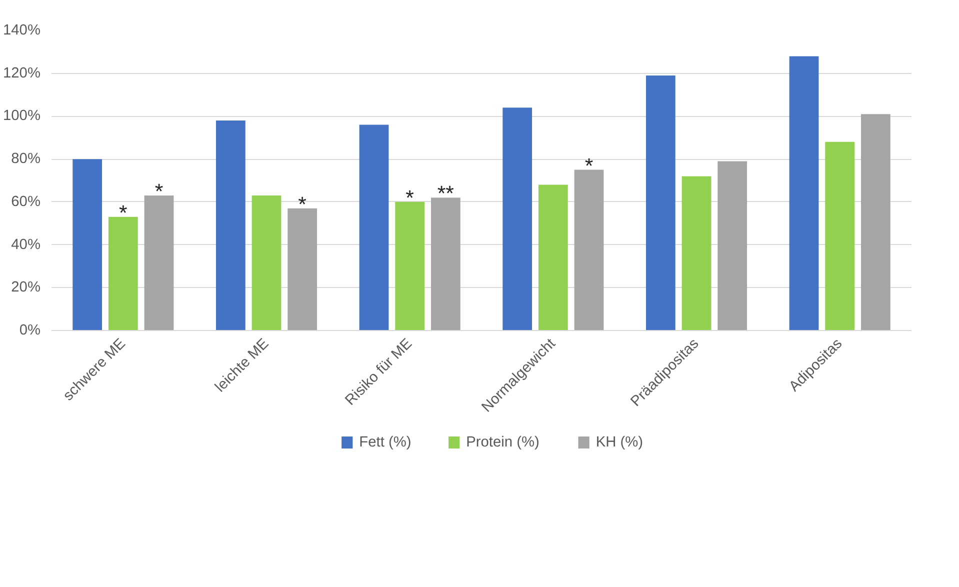 This screenshot has width=959, height=587. What do you see at coordinates (445, 194) in the screenshot?
I see `data-label: **` at bounding box center [445, 194].